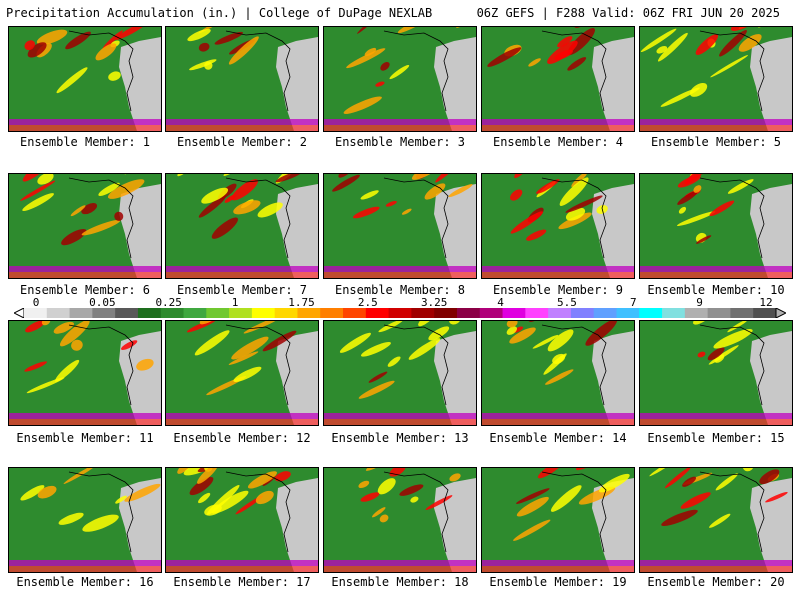 The image size is (800, 600). What do you see at coordinates (242, 438) in the screenshot?
I see `ensemble-member-label: Ensemble Member: 12` at bounding box center [242, 438].